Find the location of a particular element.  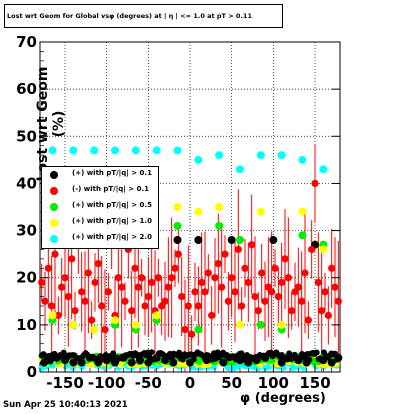

y-tick-label: 20 is located at coordinates (26, 278).